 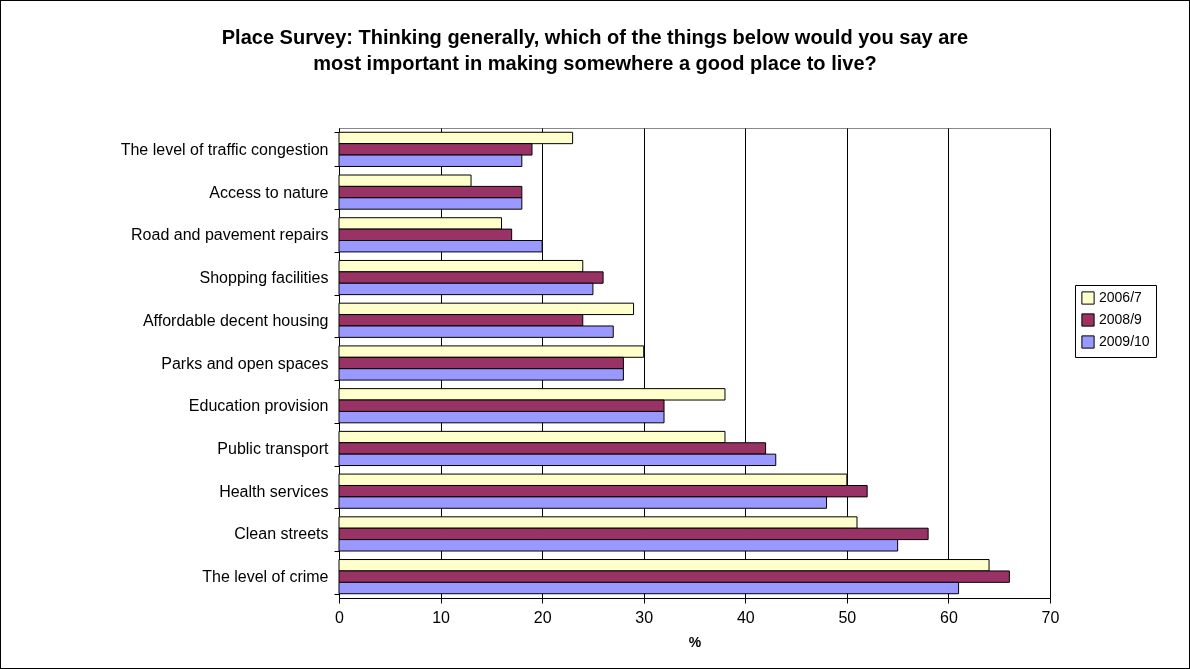 I want to click on x-tick-label: 50, so click(x=847, y=617).